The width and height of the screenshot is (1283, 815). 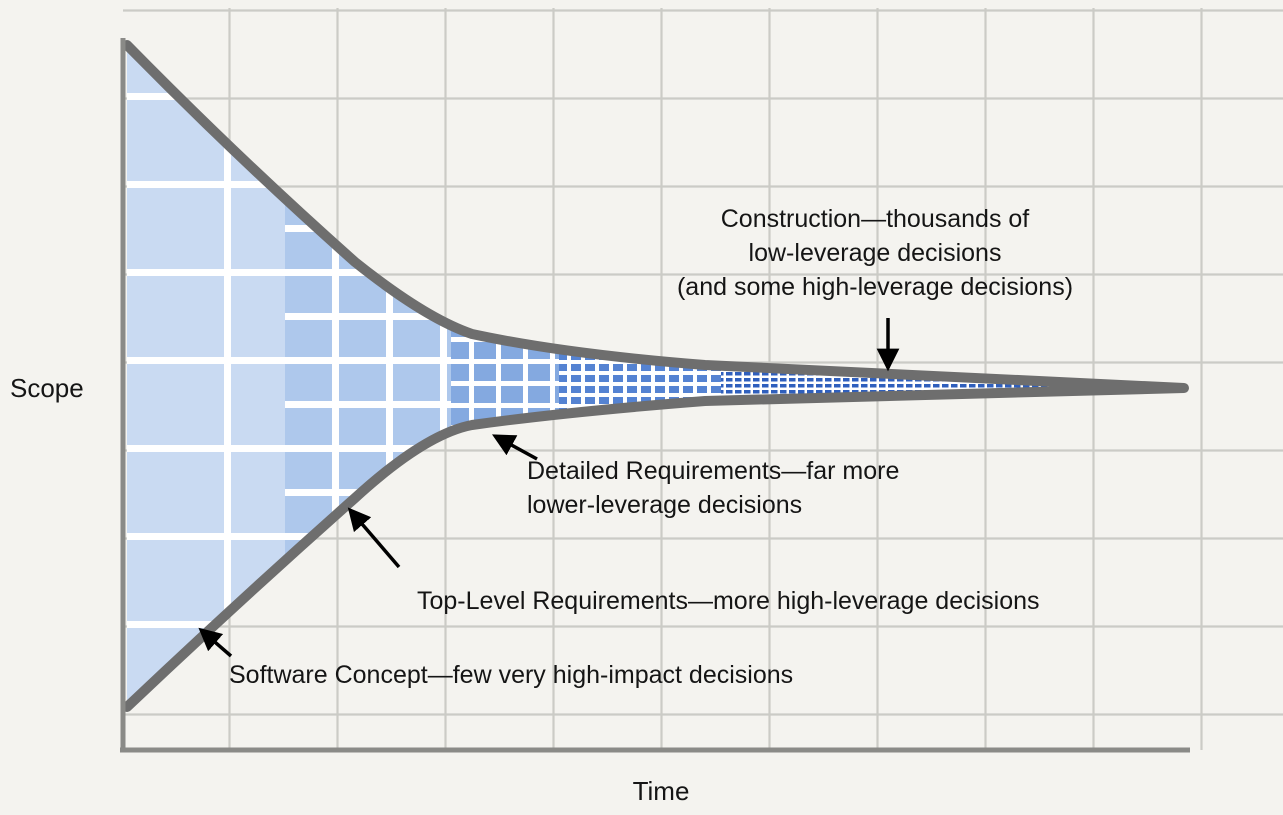 I want to click on top-level-requirements-arrow-icon, so click(x=374, y=538).